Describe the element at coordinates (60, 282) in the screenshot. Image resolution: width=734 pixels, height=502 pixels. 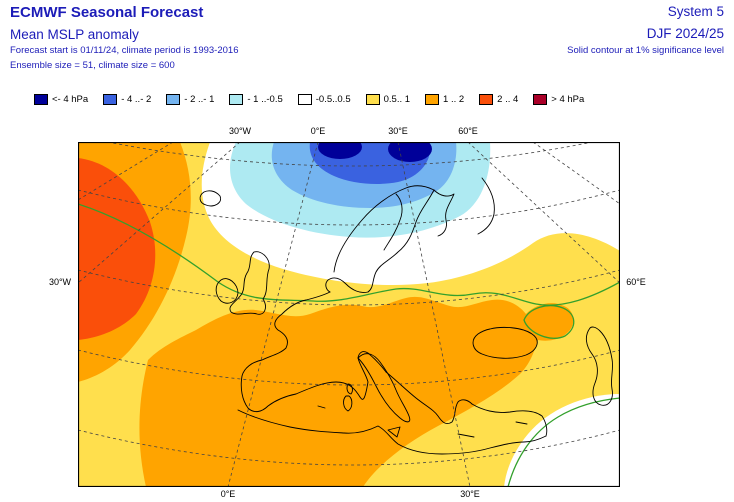
I see `lon-label-left-30w: 30°W` at that location.